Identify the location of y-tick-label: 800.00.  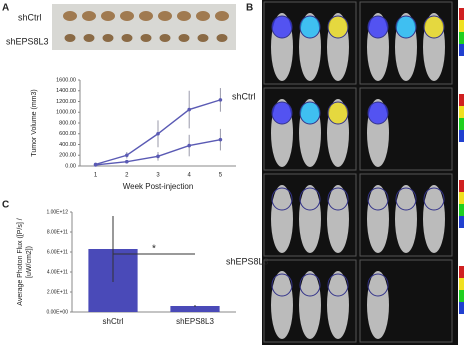
(67, 123).